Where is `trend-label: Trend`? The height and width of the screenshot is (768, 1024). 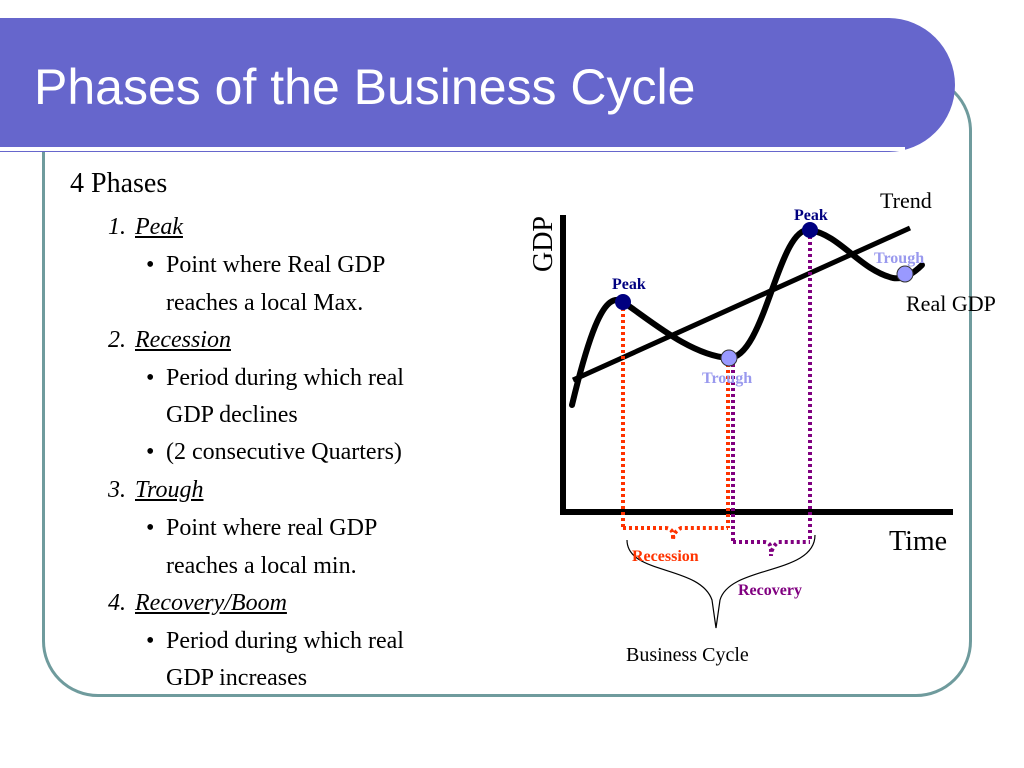
trend-label: Trend is located at coordinates (906, 200).